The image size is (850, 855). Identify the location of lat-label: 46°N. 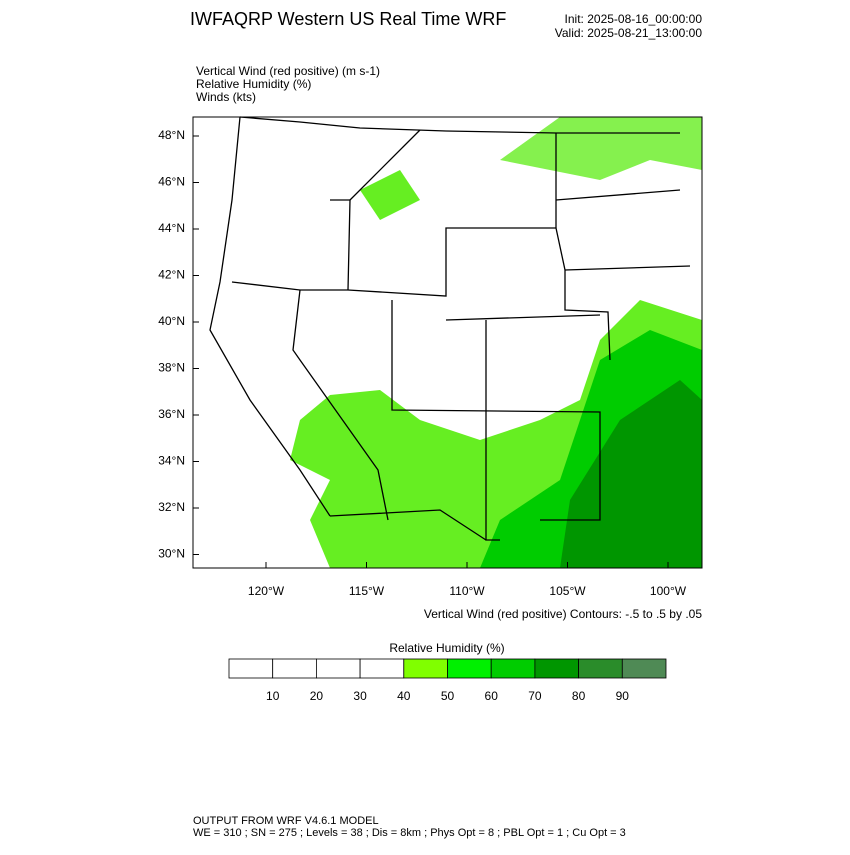
(171, 182).